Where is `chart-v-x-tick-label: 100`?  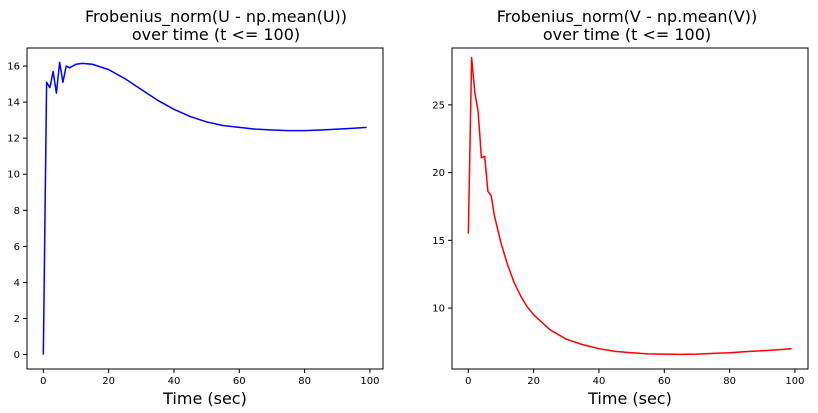
chart-v-x-tick-label: 100 is located at coordinates (794, 381).